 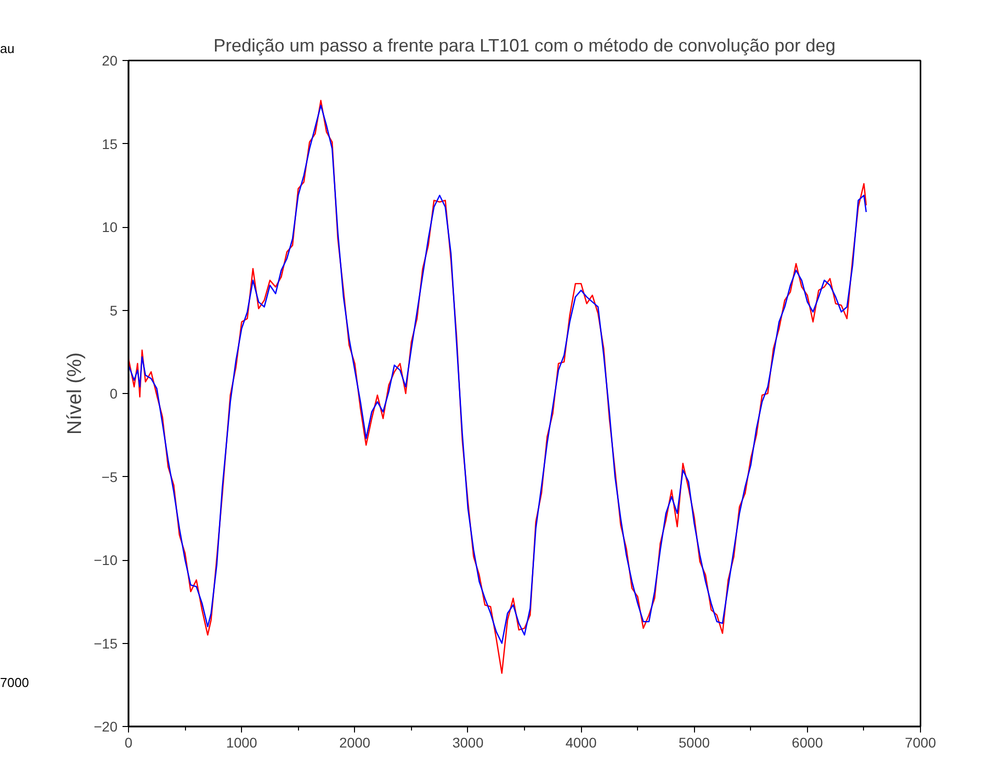 I want to click on y-tick-label: 0, so click(x=114, y=394).